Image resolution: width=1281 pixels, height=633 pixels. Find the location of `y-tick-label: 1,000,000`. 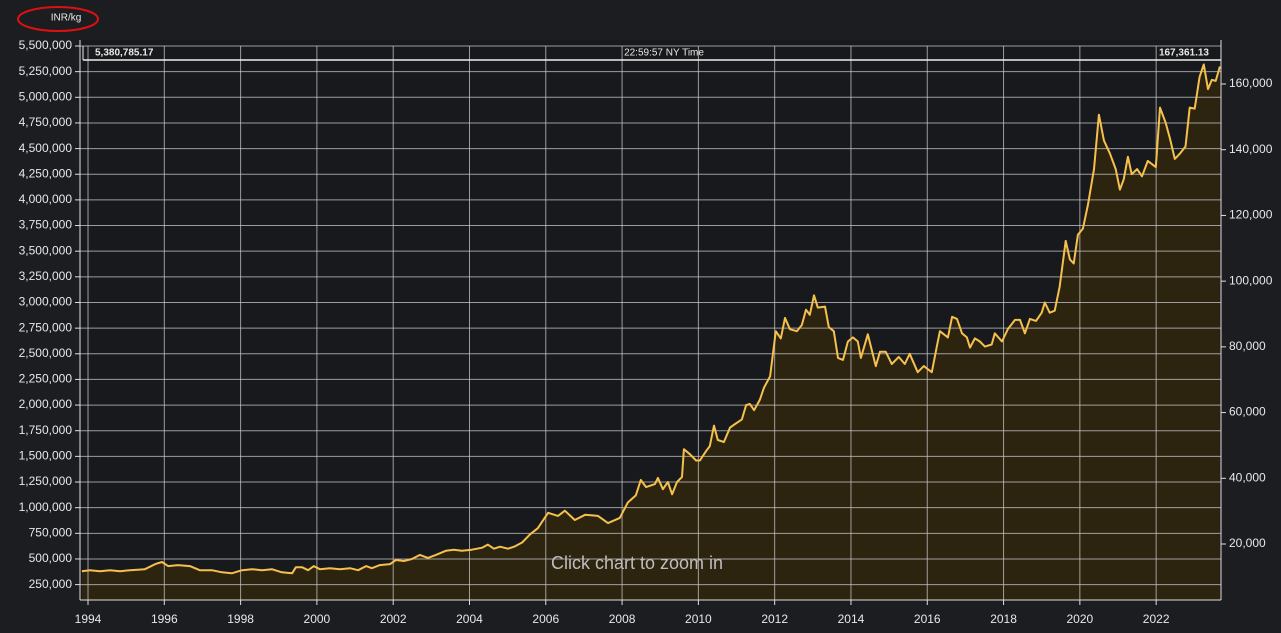

y-tick-label: 1,000,000 is located at coordinates (46, 507).